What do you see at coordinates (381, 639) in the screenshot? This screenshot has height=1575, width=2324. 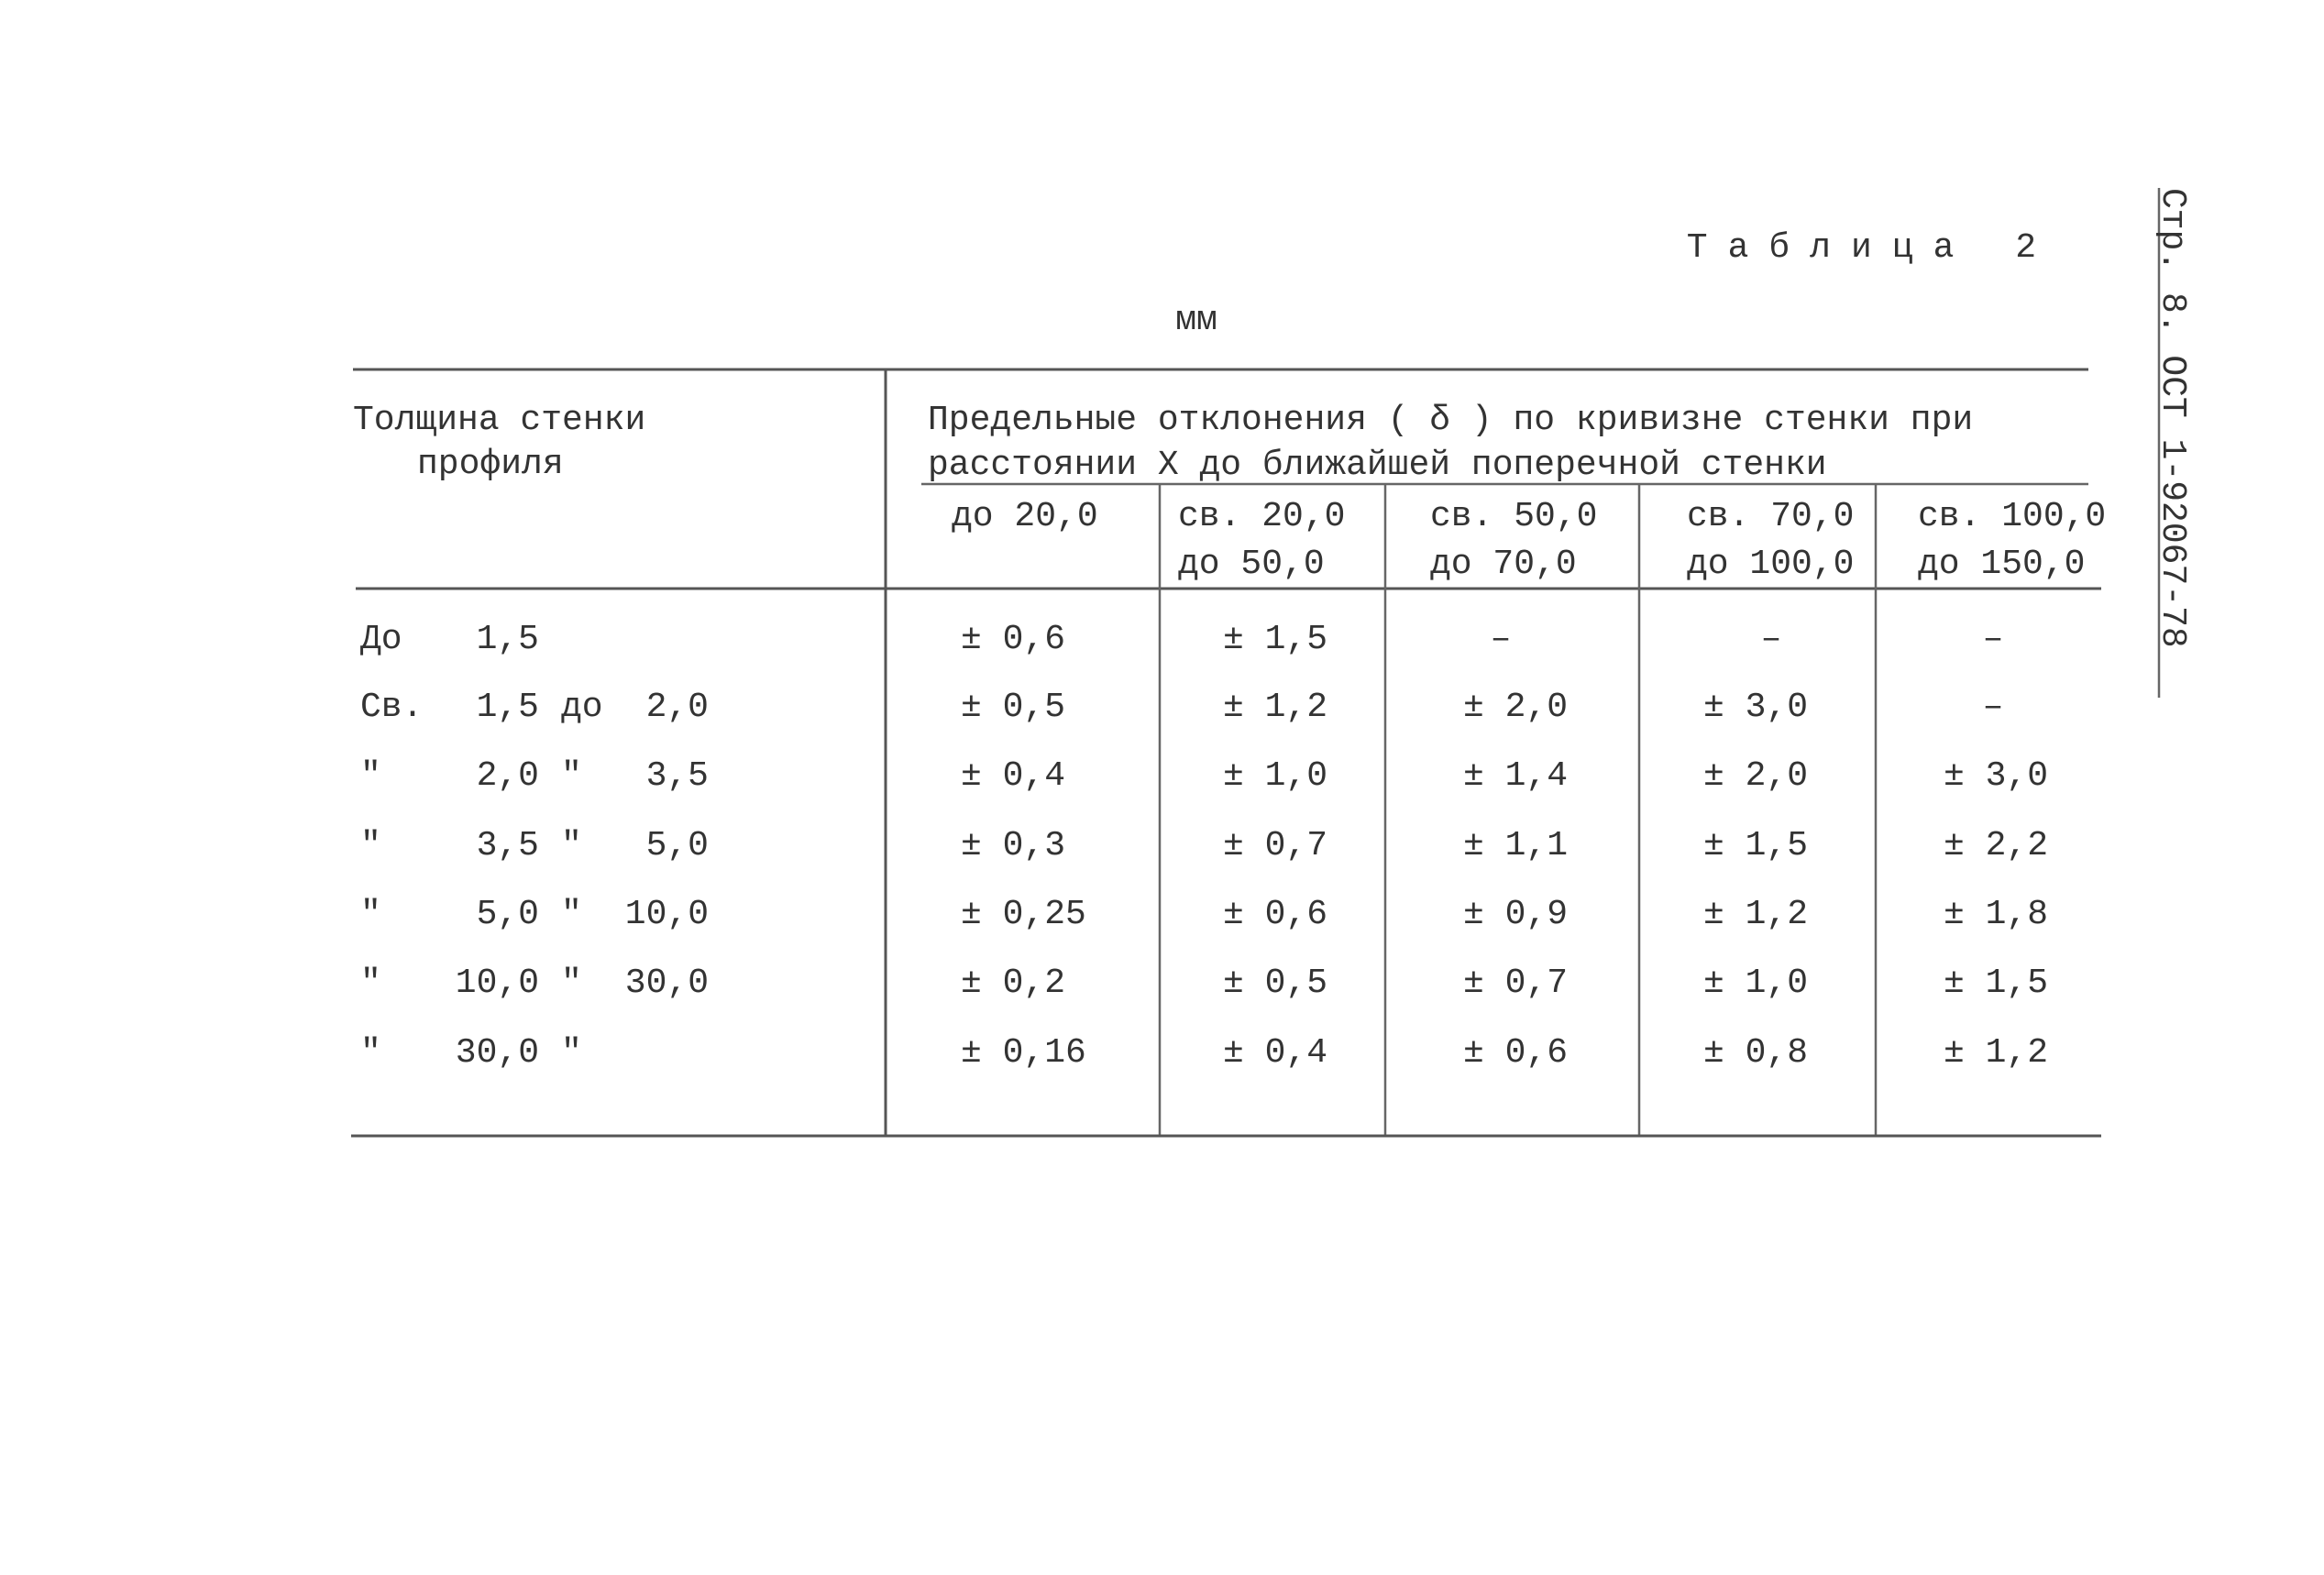 I see `thickness-cell: До` at bounding box center [381, 639].